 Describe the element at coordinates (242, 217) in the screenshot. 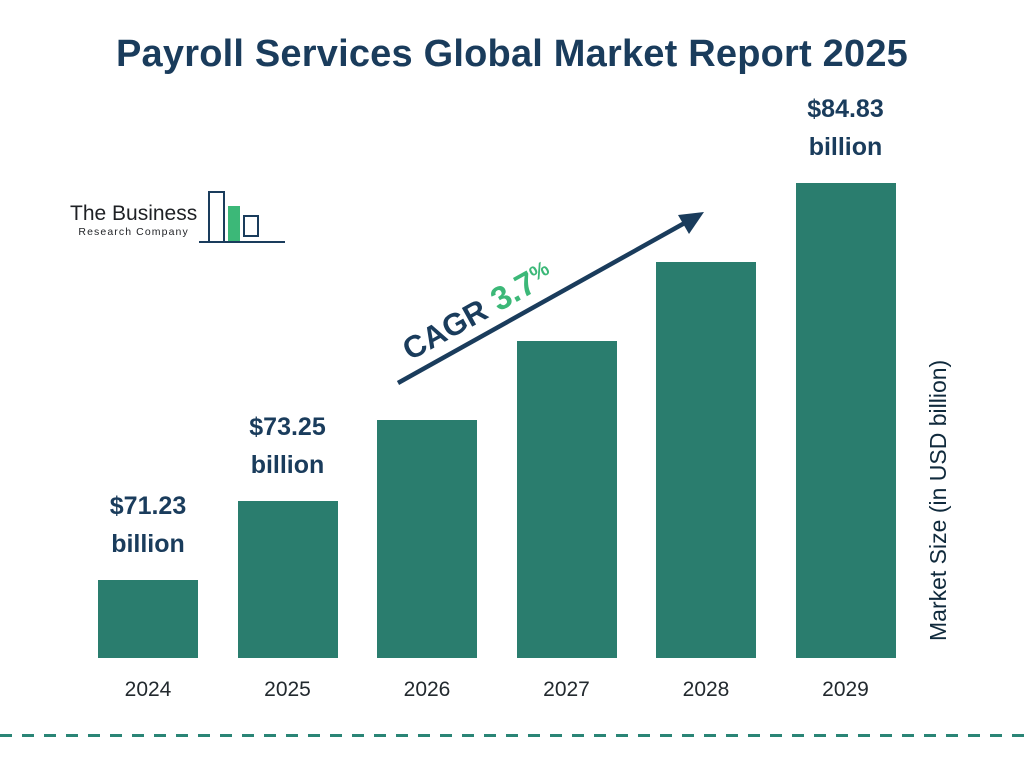

I see `logo-bar-chart-icon` at that location.